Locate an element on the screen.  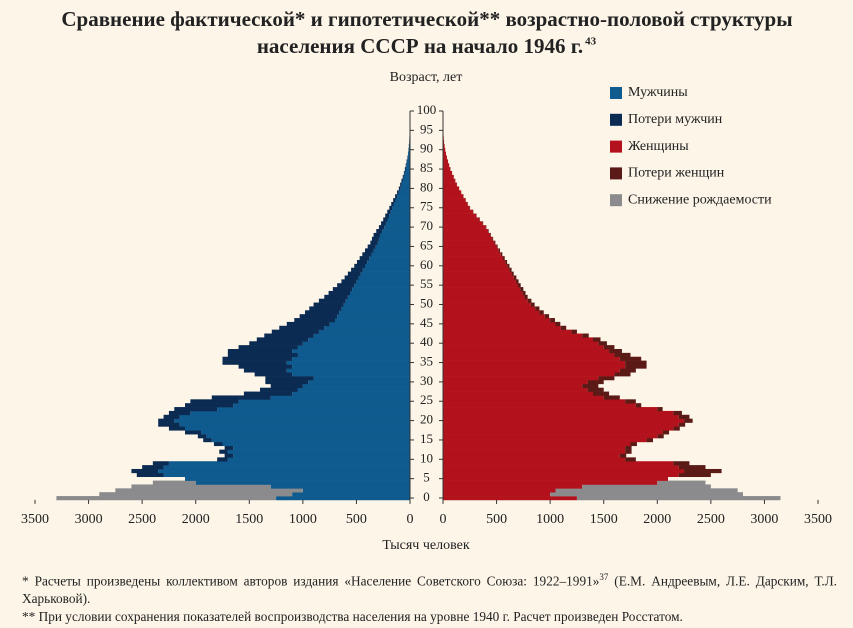
y-tick-label: 5 is located at coordinates (426, 477).